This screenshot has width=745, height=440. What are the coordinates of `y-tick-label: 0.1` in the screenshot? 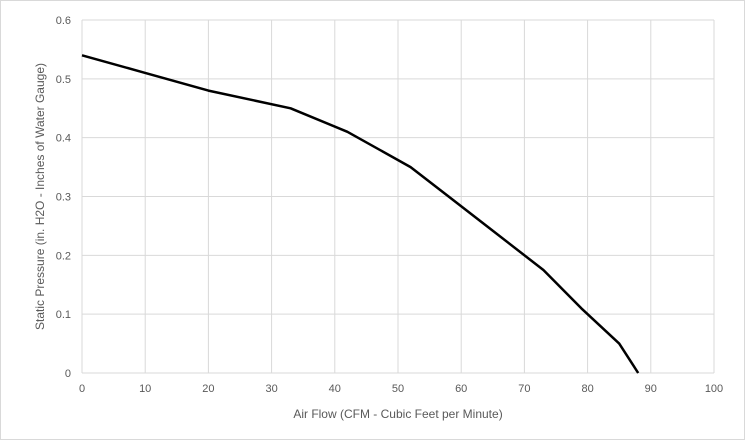 It's located at (63, 315).